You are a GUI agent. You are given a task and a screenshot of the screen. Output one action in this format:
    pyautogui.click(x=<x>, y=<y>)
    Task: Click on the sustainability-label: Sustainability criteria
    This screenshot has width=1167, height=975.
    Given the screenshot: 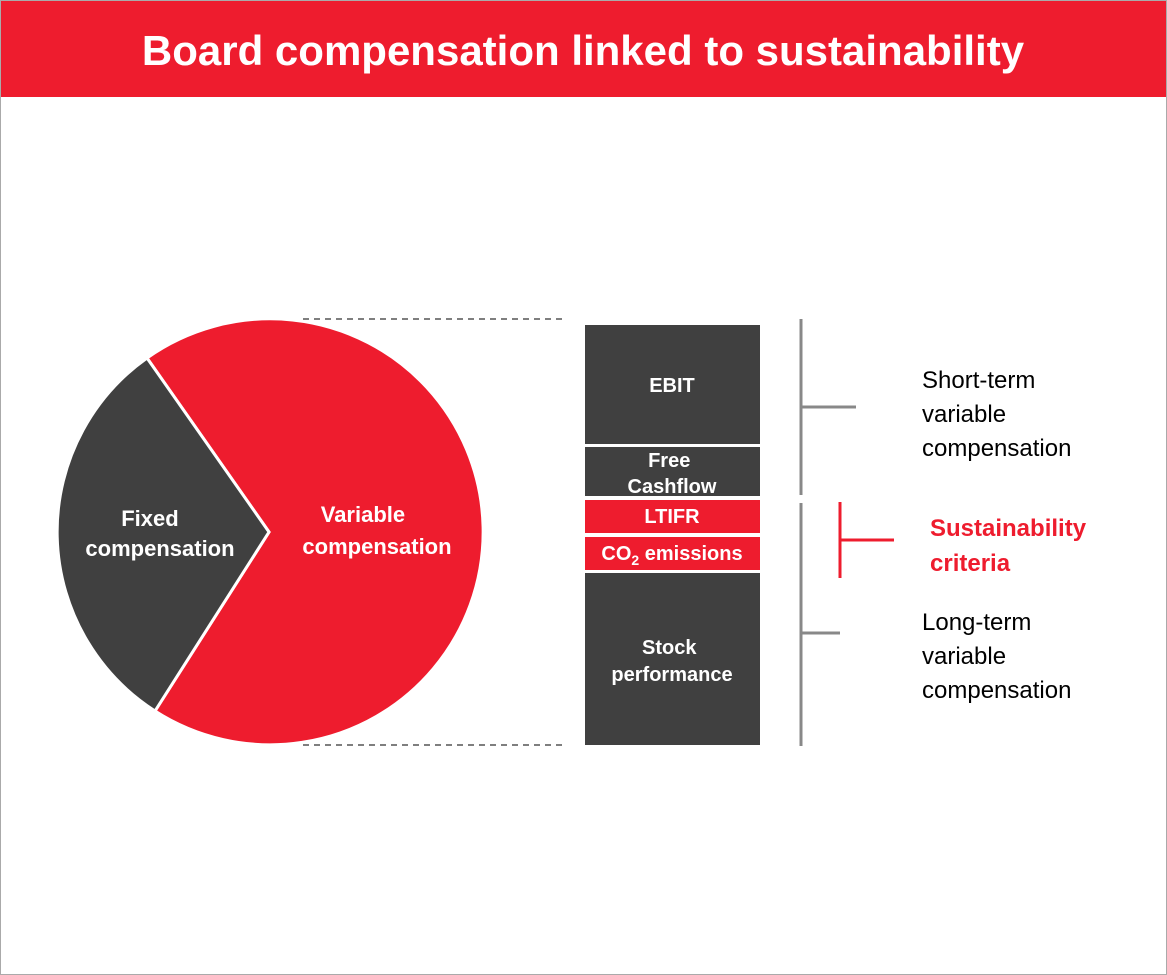 What is the action you would take?
    pyautogui.click(x=1011, y=546)
    